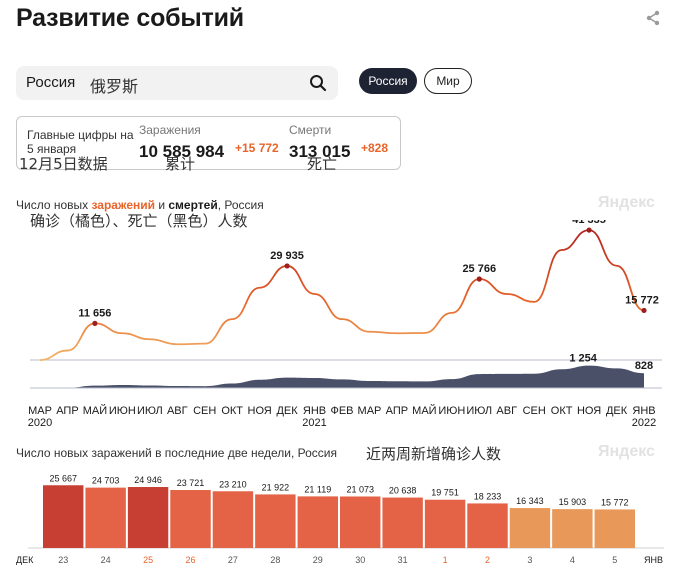 The image size is (699, 568). I want to click on bar-value-label: 21 119, so click(317, 489).